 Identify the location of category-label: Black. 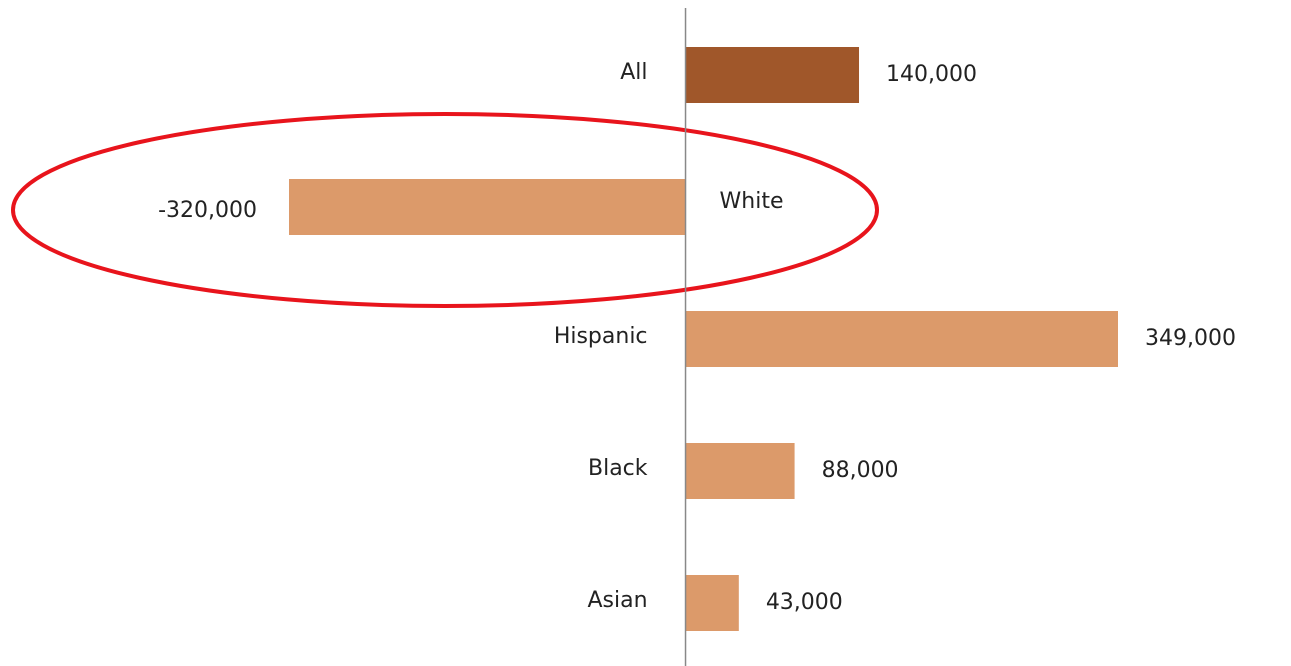
(618, 468).